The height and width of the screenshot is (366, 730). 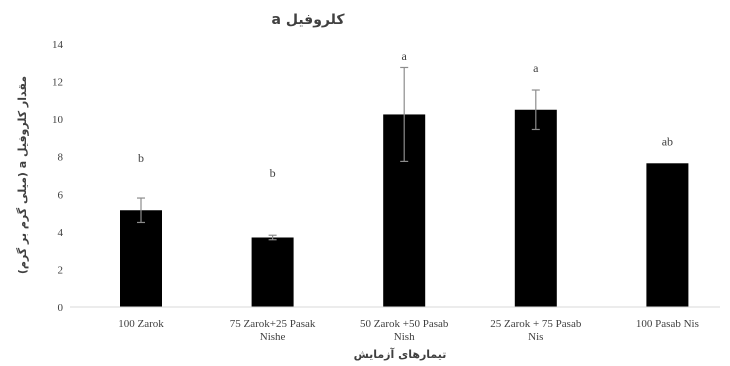 What do you see at coordinates (400, 354) in the screenshot?
I see `x-axis-label: تیمارهای آزمایش` at bounding box center [400, 354].